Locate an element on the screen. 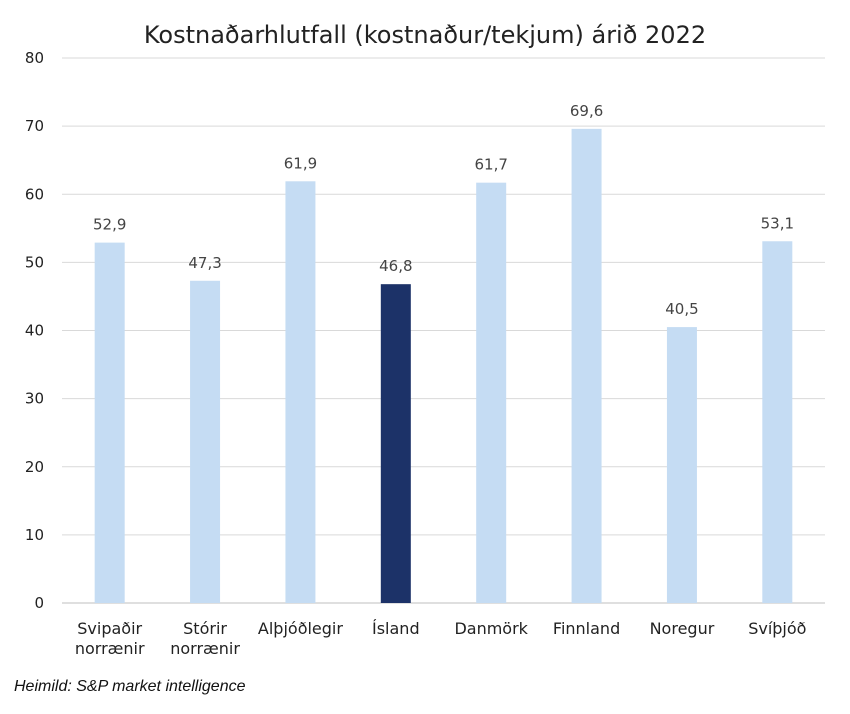  x-category-label: Svipaðir norrænir is located at coordinates (110, 638).